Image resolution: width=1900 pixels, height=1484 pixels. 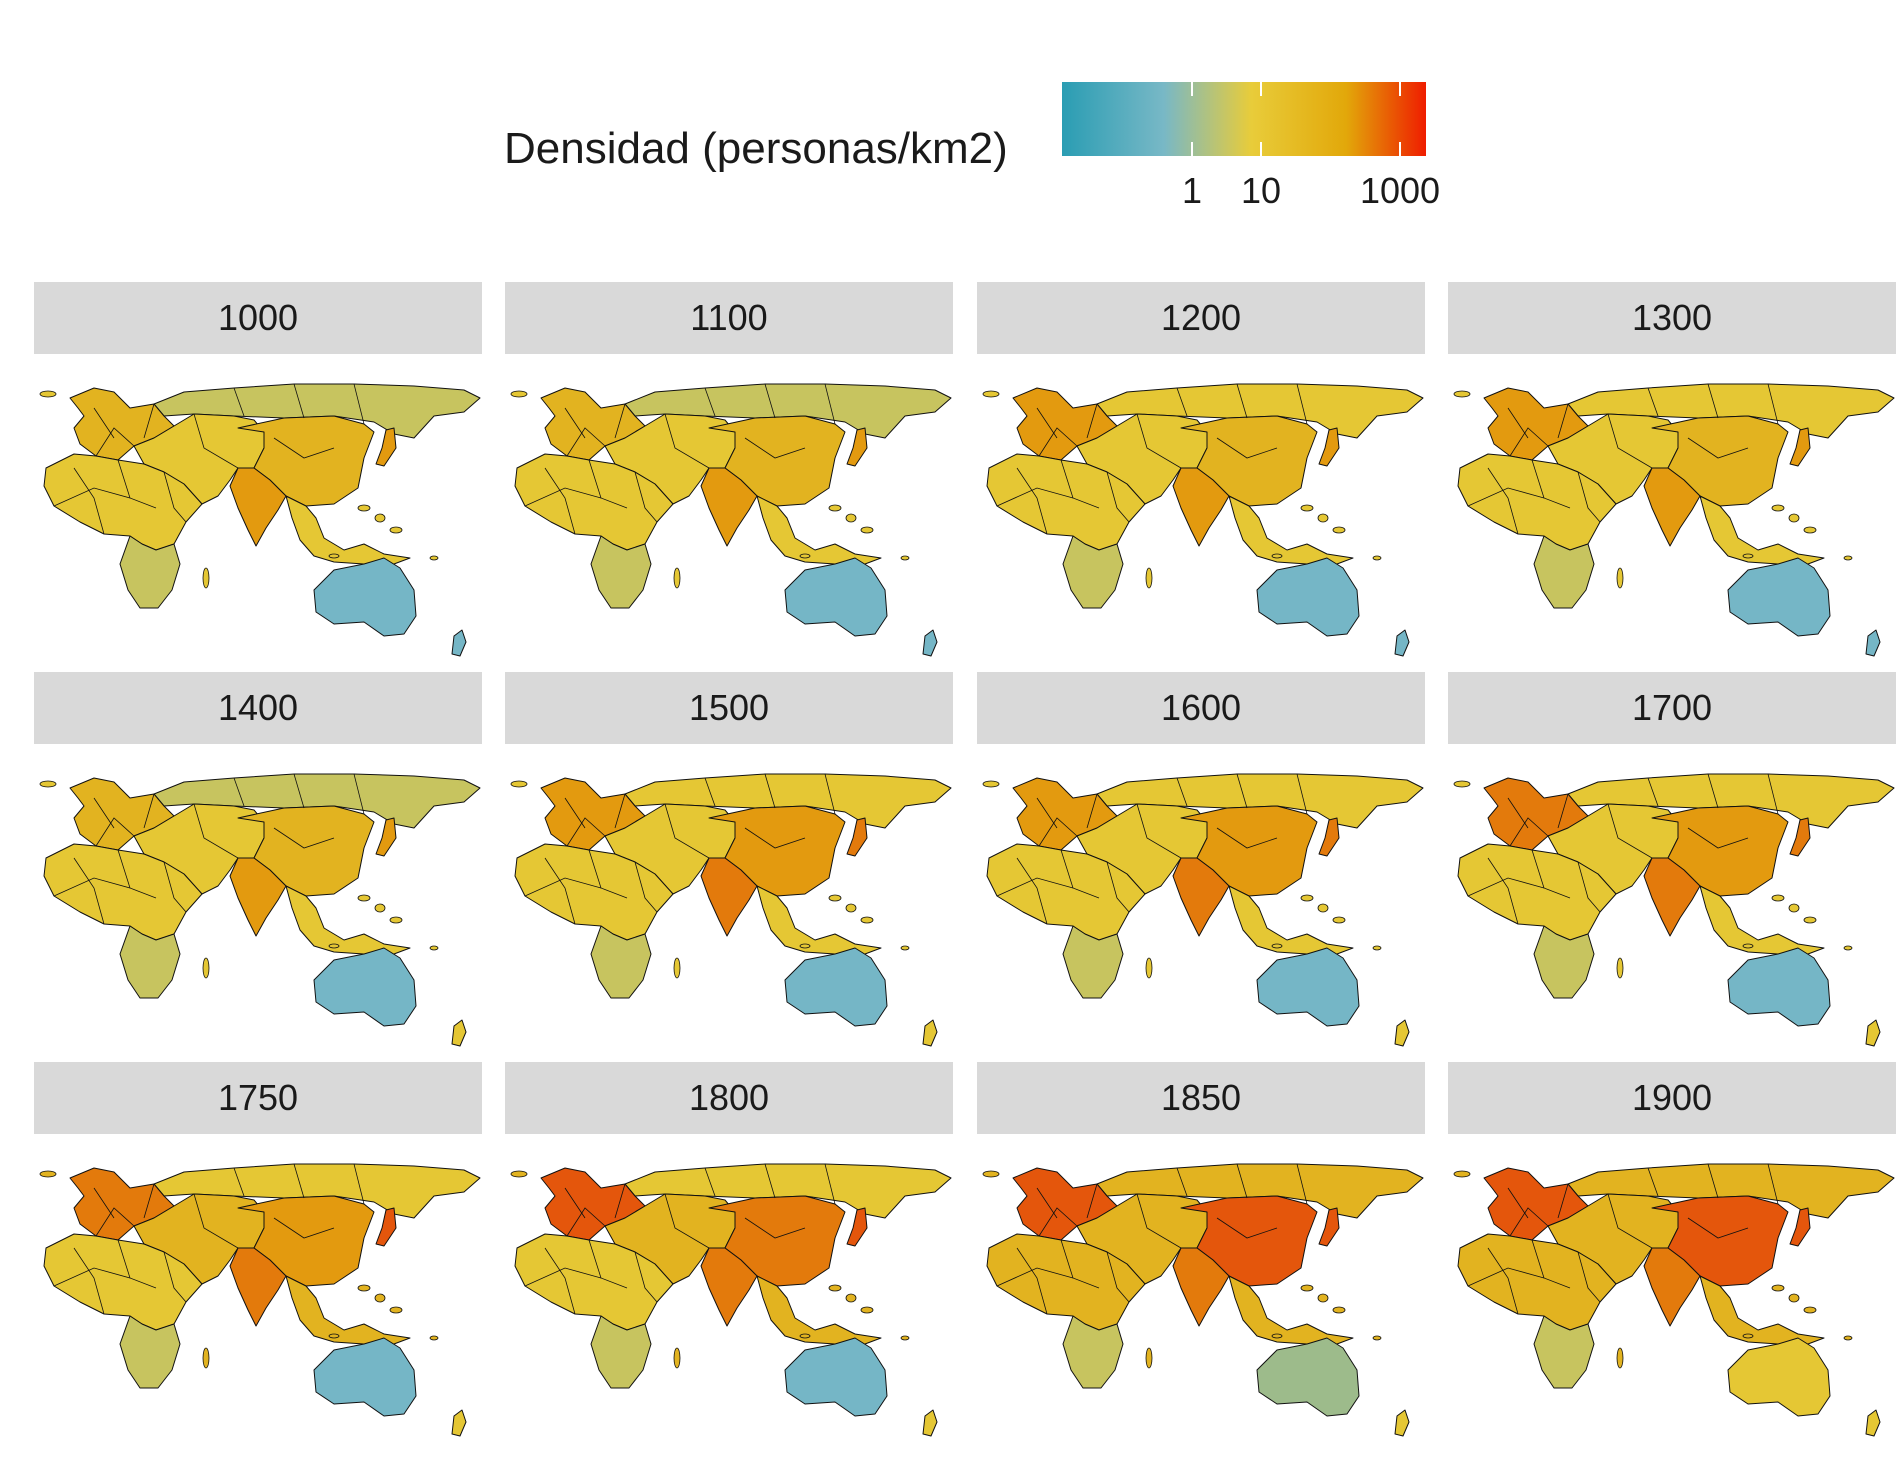 I want to click on facet-strip-label: 1400, so click(x=258, y=708).